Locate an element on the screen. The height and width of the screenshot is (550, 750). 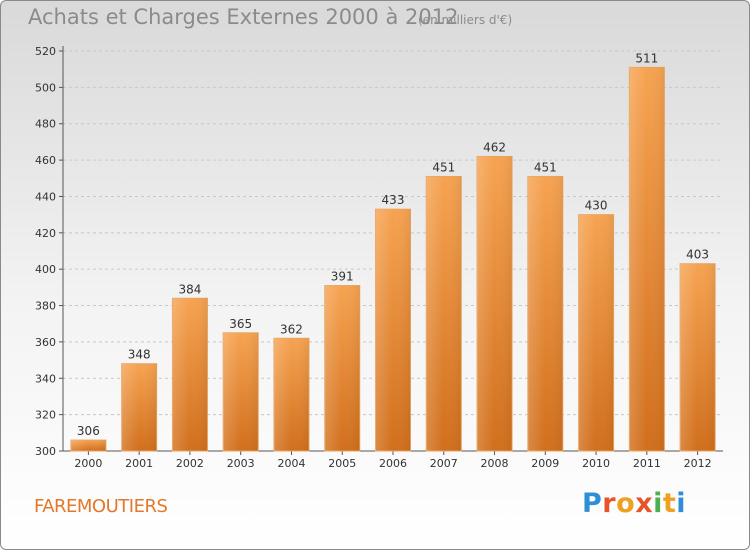
y-tick-label: 340 is located at coordinates (45, 378).